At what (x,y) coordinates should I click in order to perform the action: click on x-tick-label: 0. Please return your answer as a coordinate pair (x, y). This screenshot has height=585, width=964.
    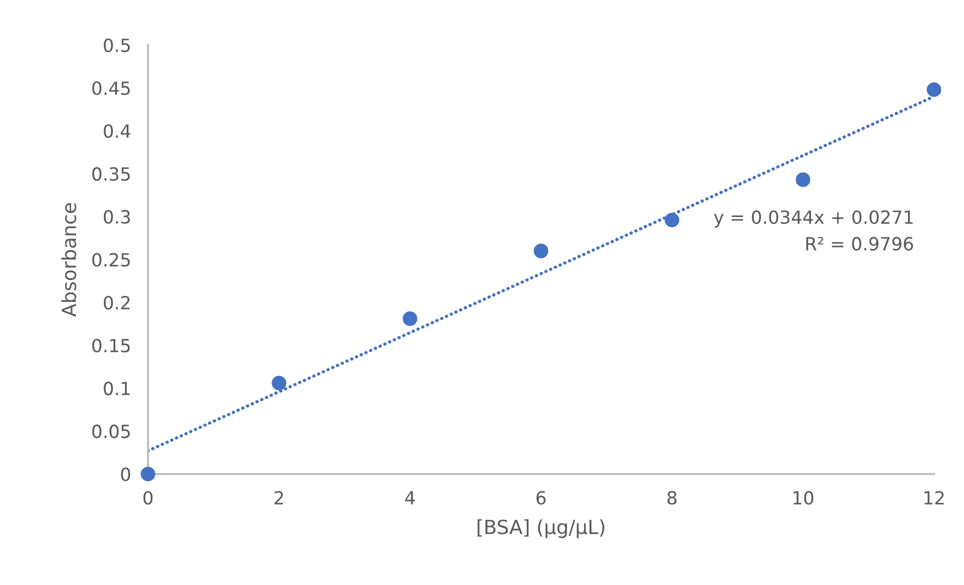
    Looking at the image, I should click on (148, 497).